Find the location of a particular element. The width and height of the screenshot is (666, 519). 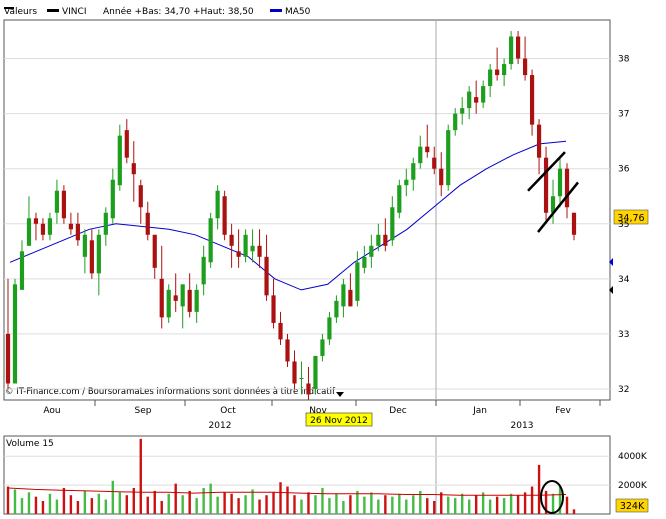

volume-y-tick-label: 2000K is located at coordinates (633, 486).